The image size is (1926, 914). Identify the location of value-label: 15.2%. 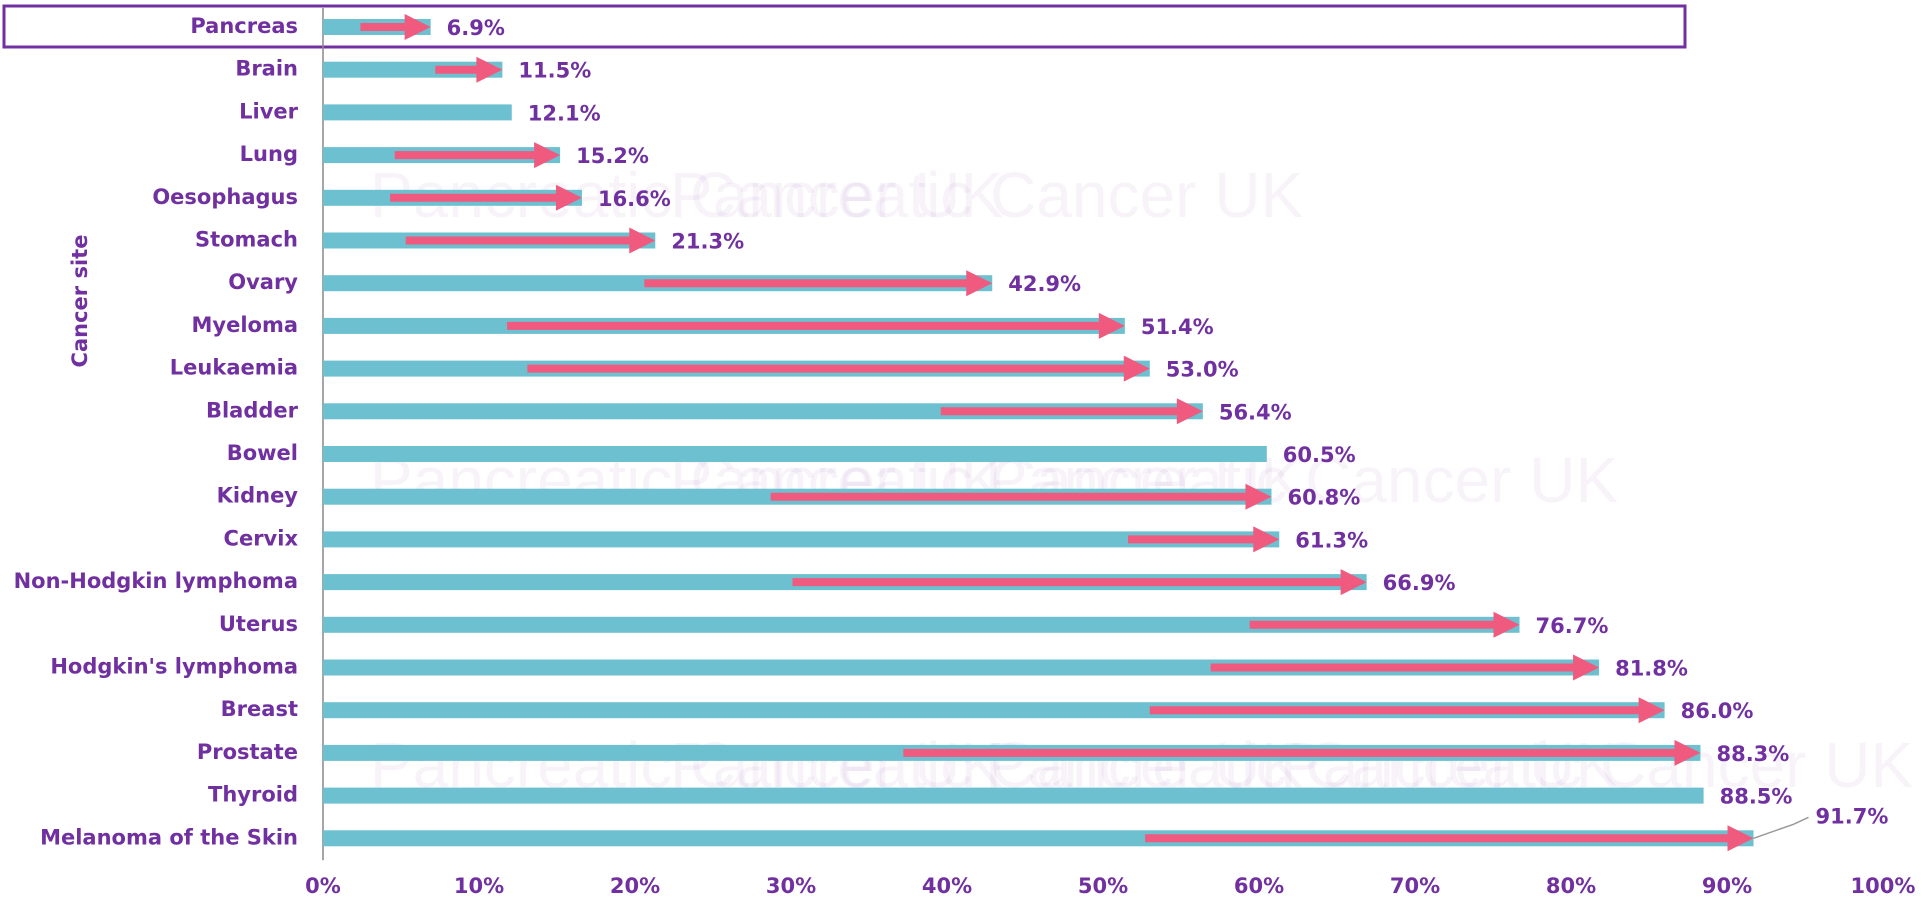
(612, 156).